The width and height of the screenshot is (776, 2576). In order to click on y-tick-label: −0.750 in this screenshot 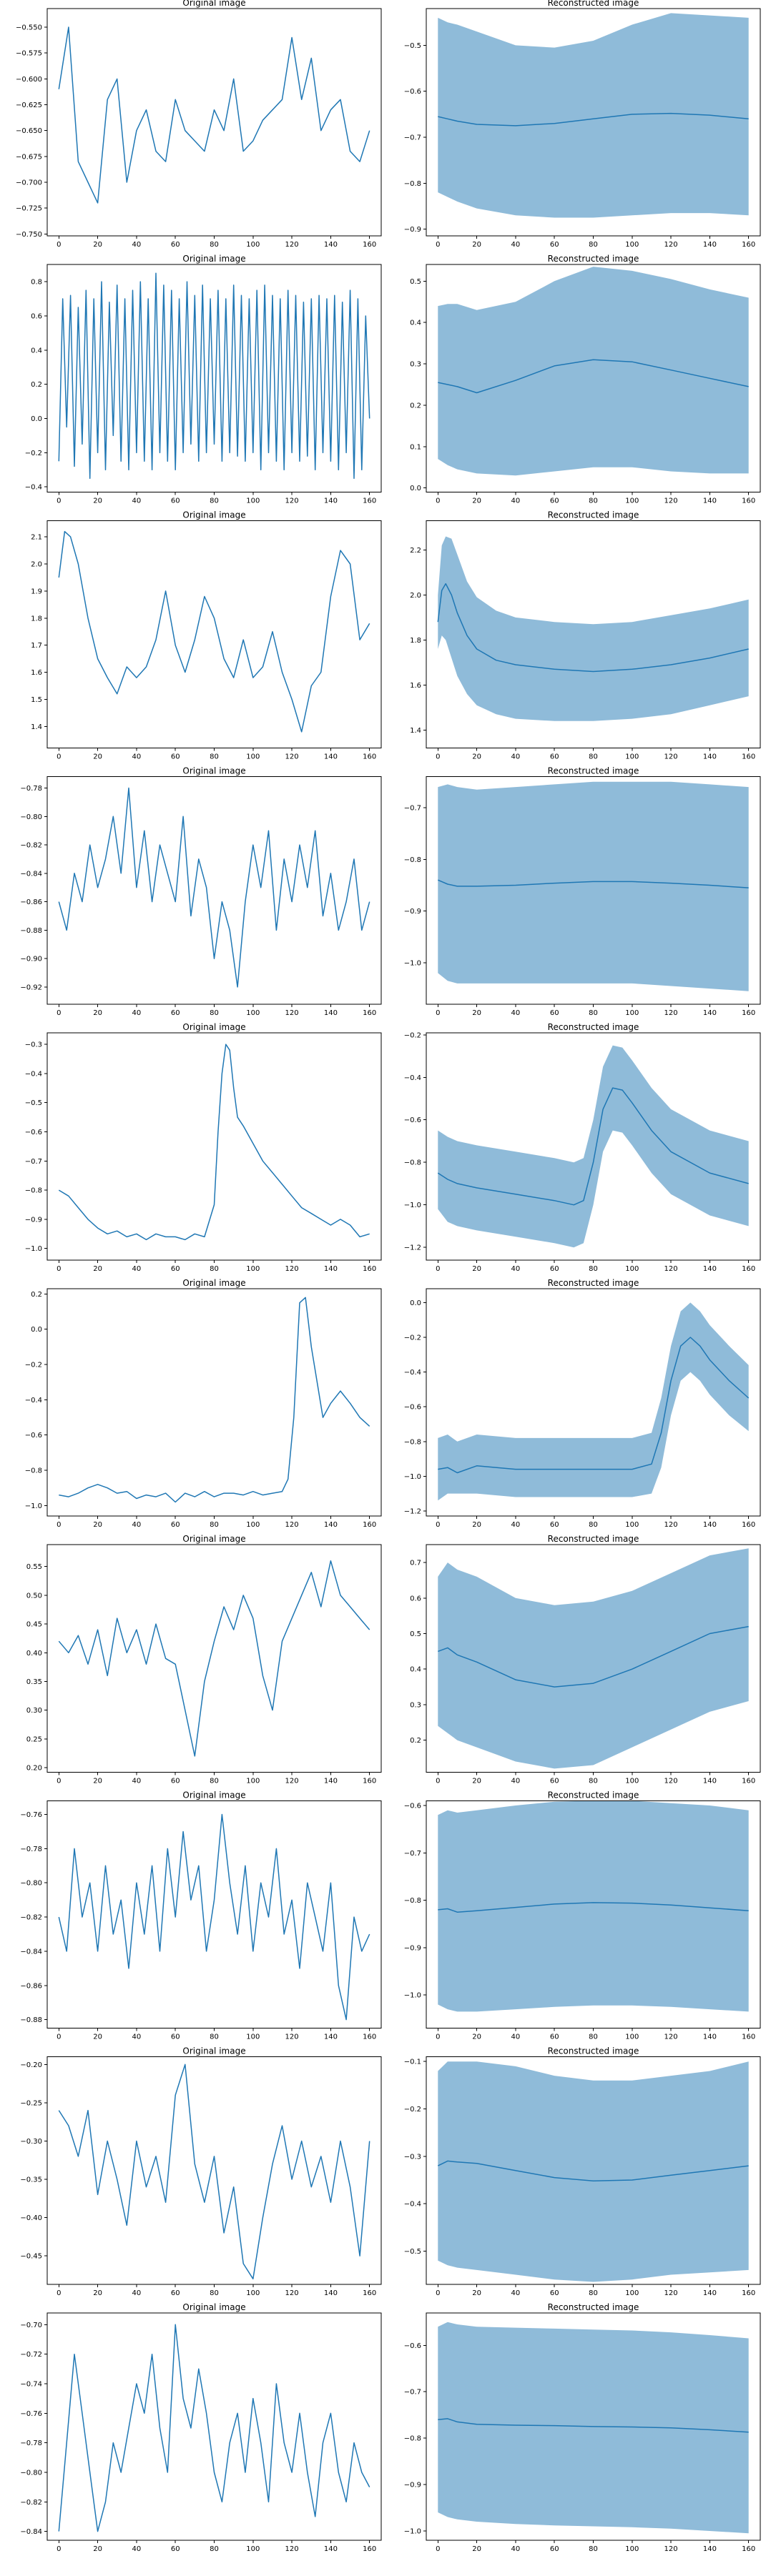, I will do `click(29, 235)`.